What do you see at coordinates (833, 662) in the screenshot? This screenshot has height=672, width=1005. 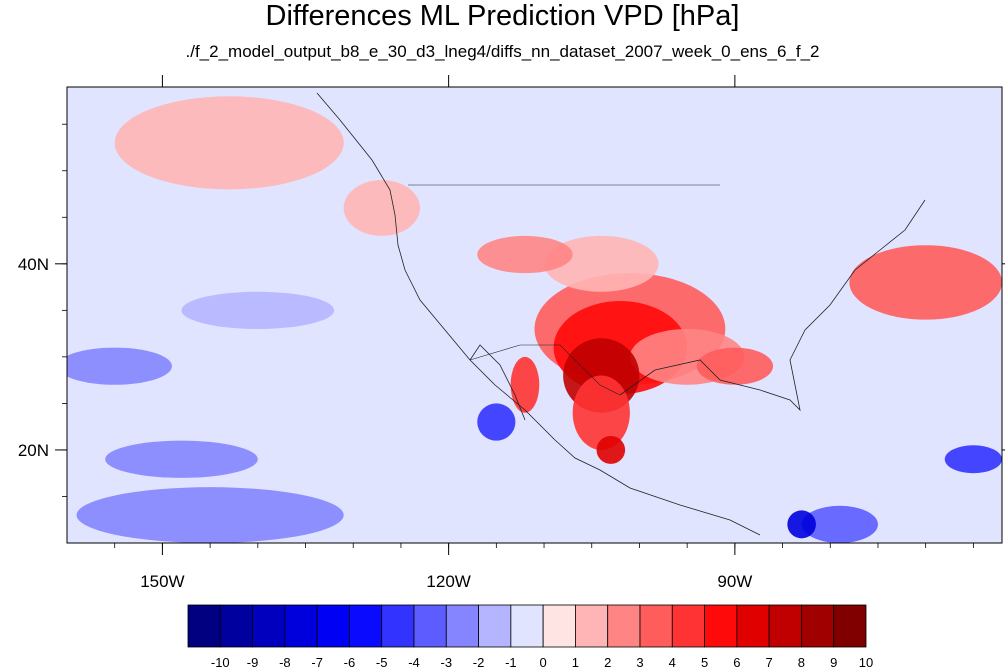 I see `colorbar-label-19: 9` at bounding box center [833, 662].